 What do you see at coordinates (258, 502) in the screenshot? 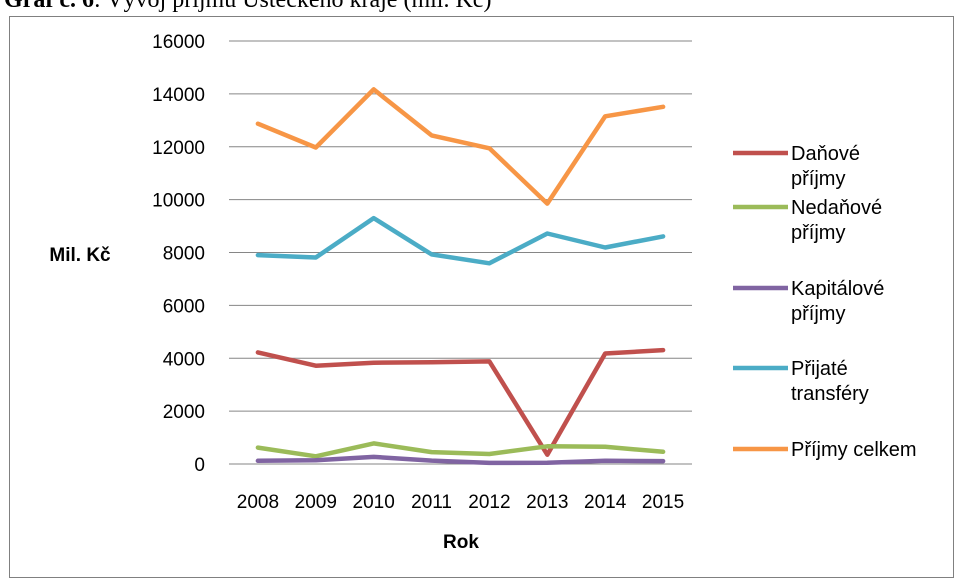
I see `x-tick-label: 2008` at bounding box center [258, 502].